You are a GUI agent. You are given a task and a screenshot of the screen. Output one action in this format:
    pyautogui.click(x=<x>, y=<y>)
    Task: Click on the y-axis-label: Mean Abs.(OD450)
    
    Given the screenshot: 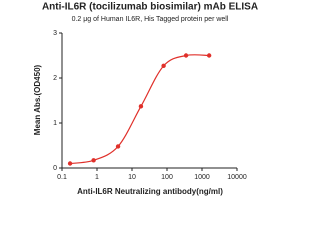 What is the action you would take?
    pyautogui.click(x=37, y=99)
    